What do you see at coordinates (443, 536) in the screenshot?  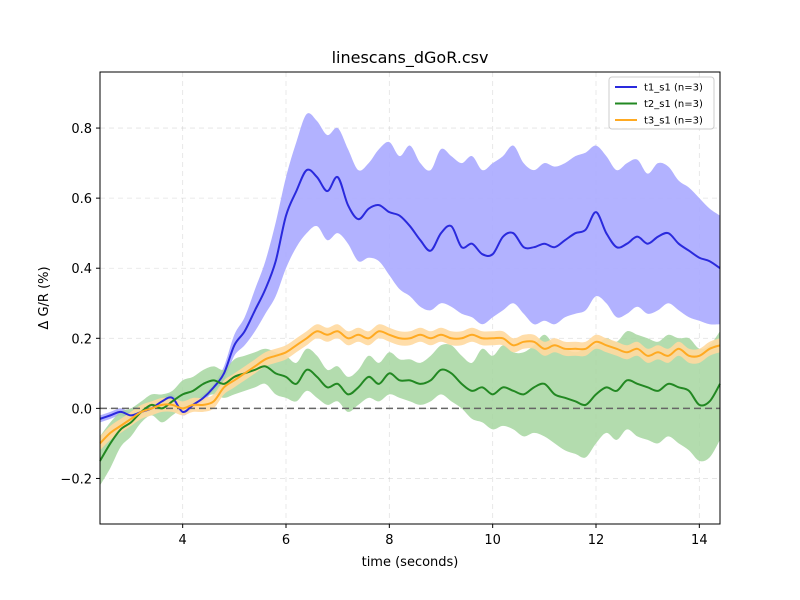 I see `x-axis-ticks: 4 6 8 10 12 14` at bounding box center [443, 536].